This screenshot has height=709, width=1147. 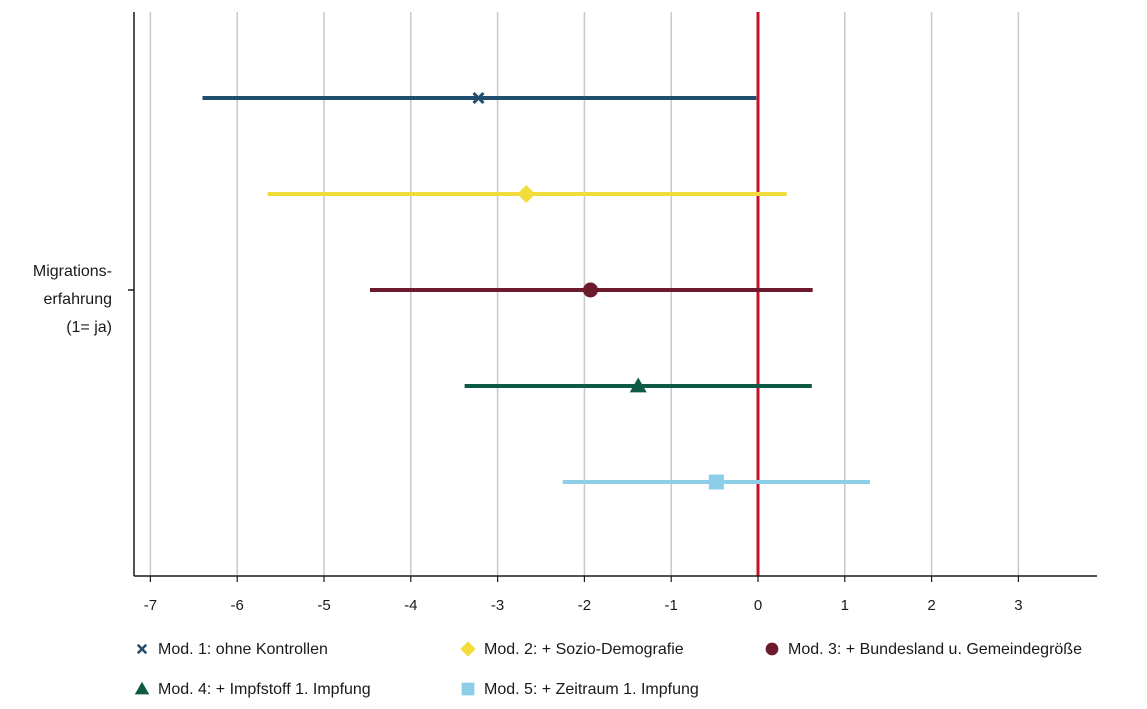 I want to click on legend-item: Mod. 3: + Bundesland u. Gemeindegröße, so click(x=923, y=649).